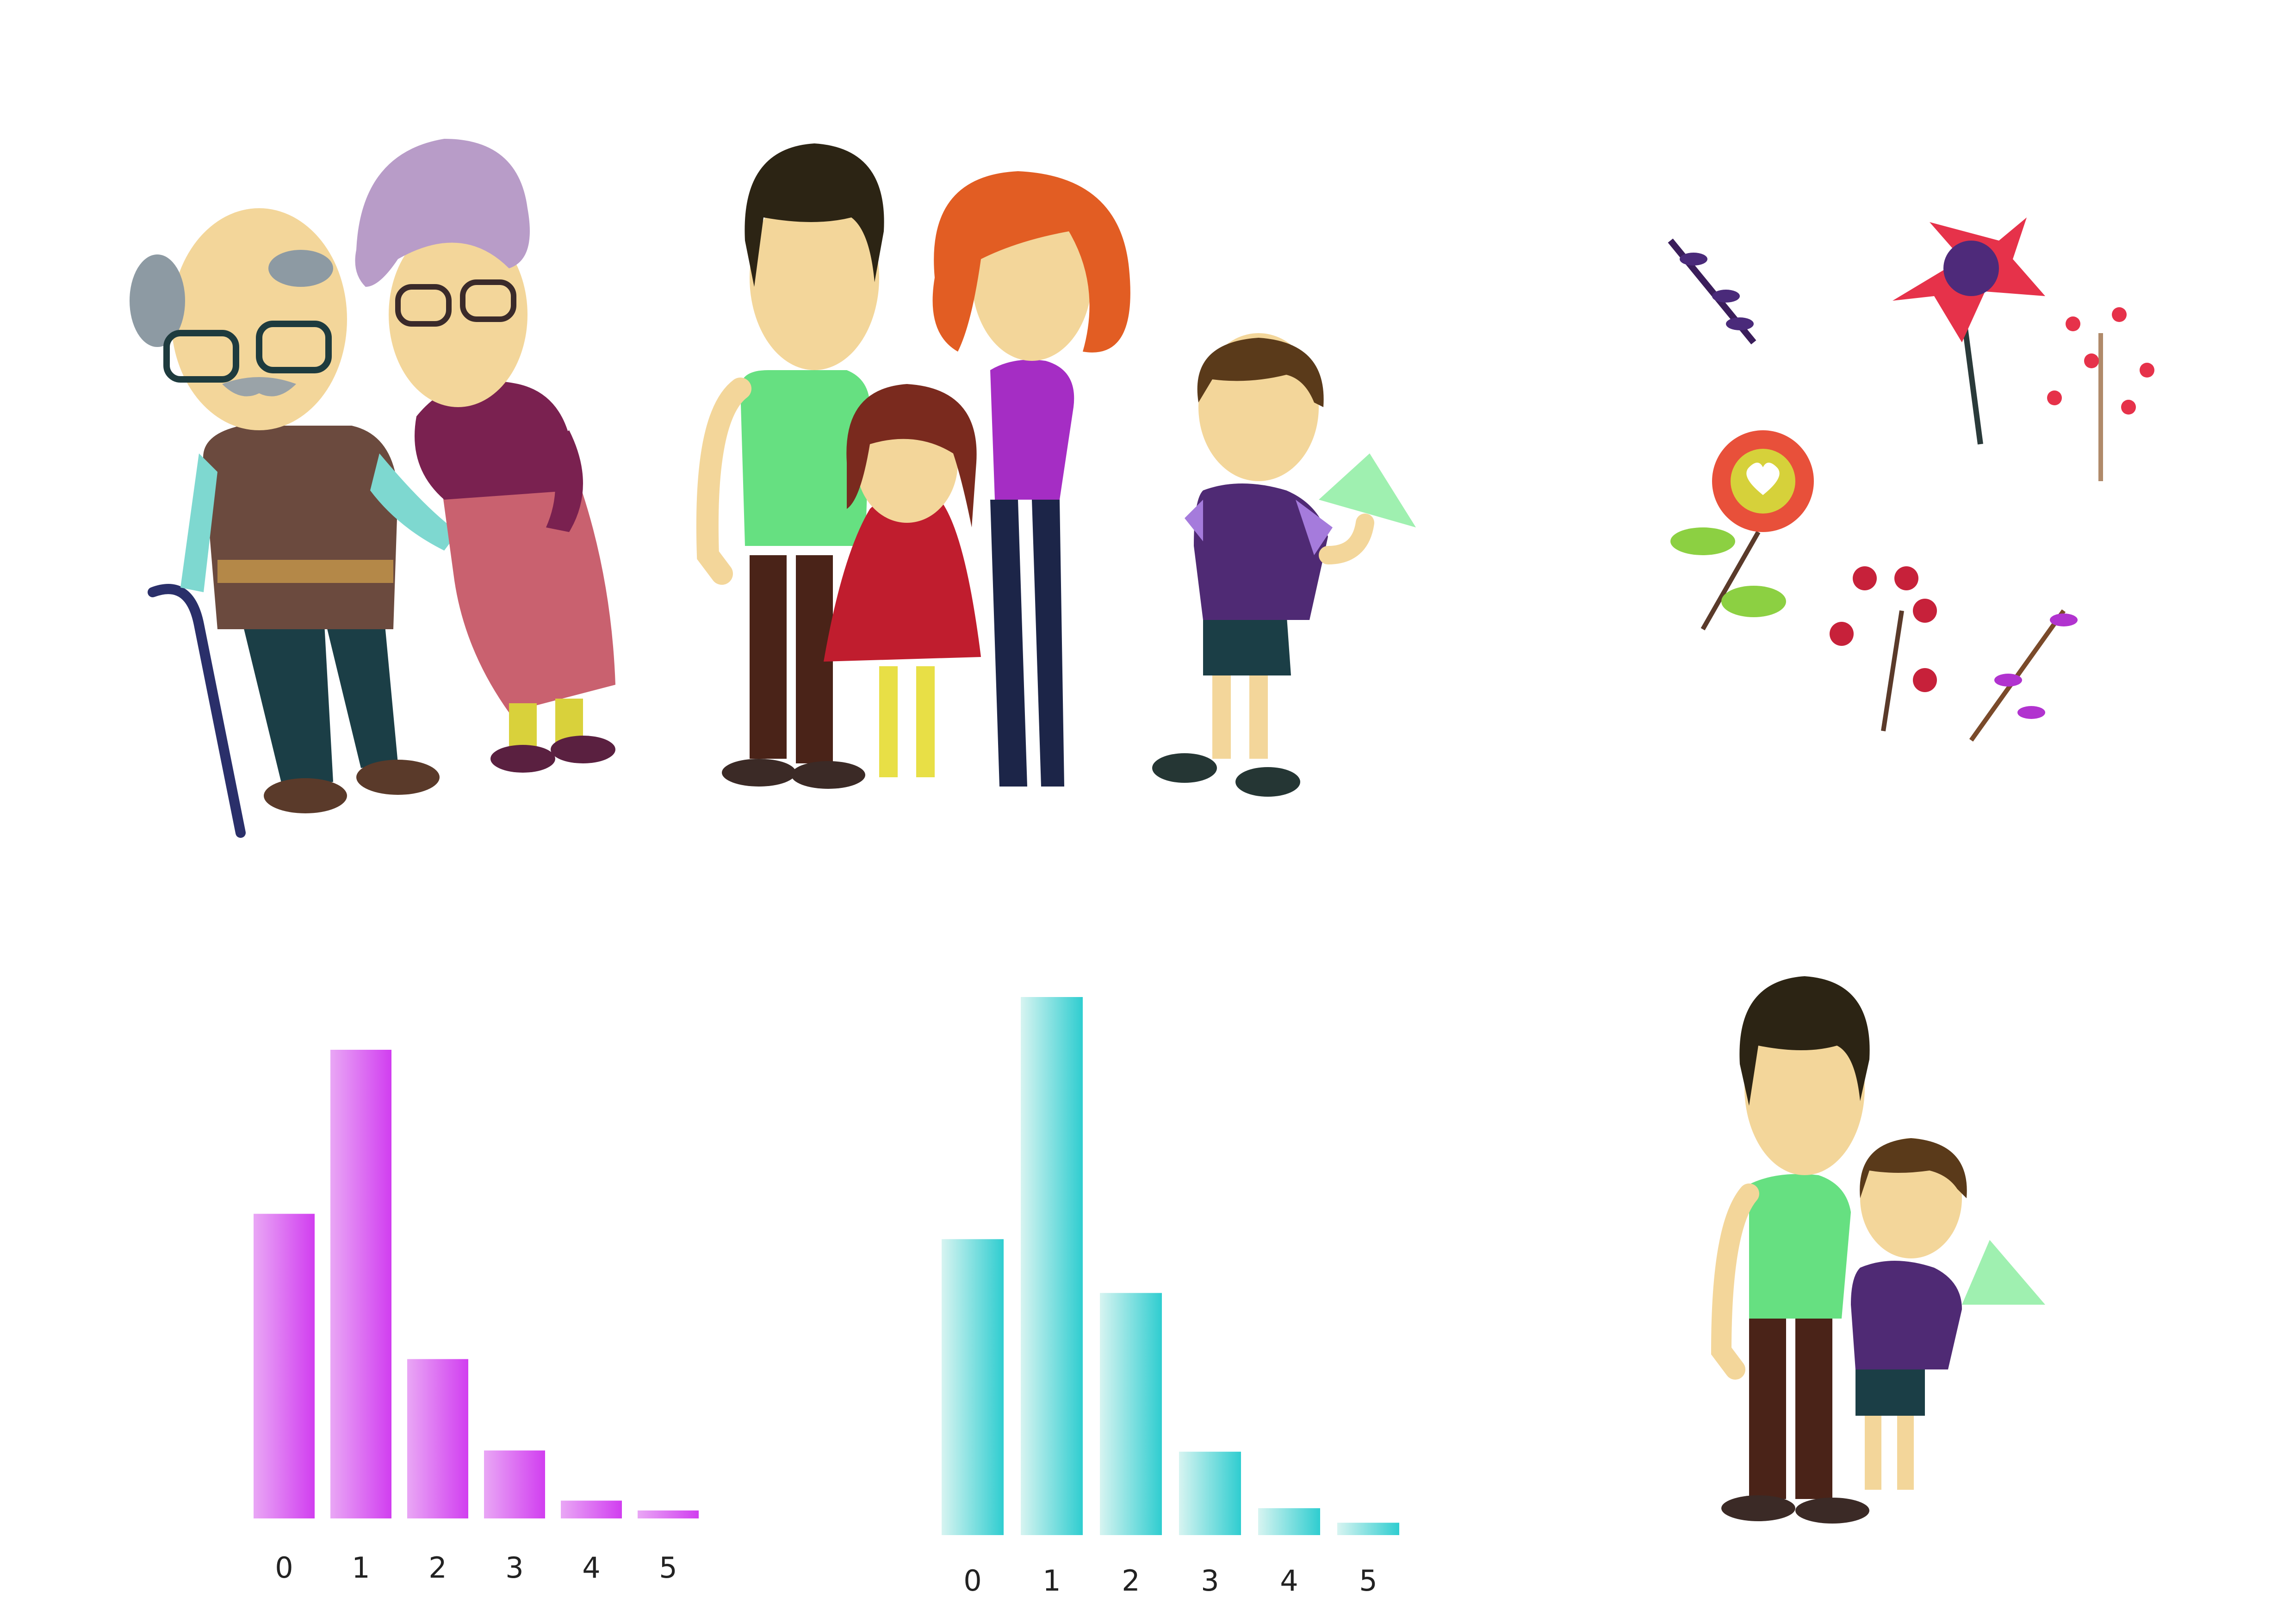 This screenshot has width=2296, height=1623. I want to click on bar-chart-teal: 0 1 2 3 4 5, so click(1170, 1297).